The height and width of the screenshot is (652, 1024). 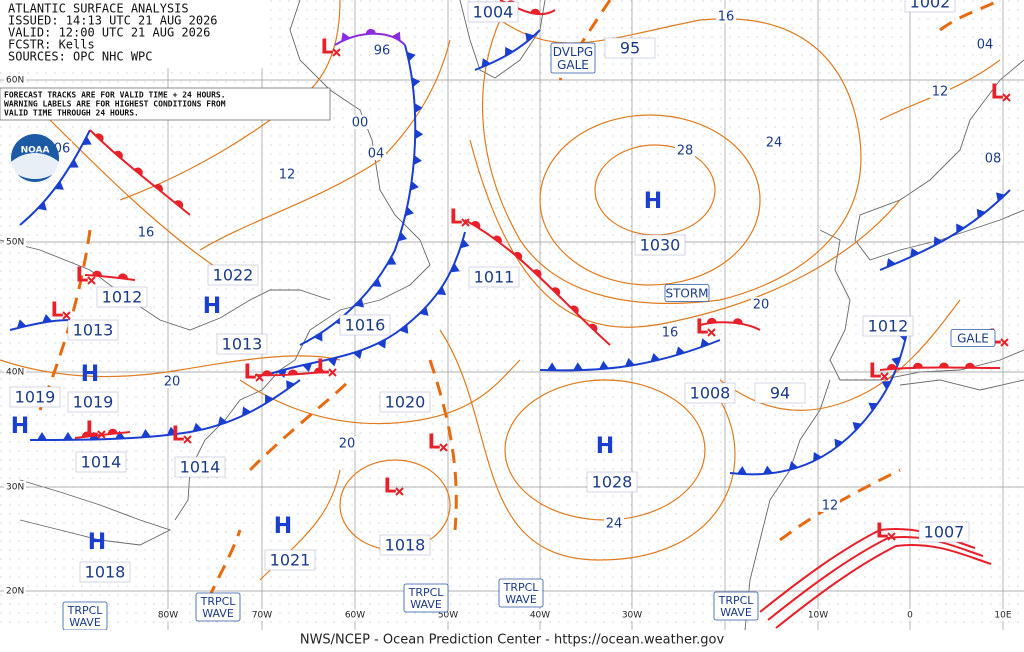 What do you see at coordinates (15, 243) in the screenshot?
I see `lat-label: 50N` at bounding box center [15, 243].